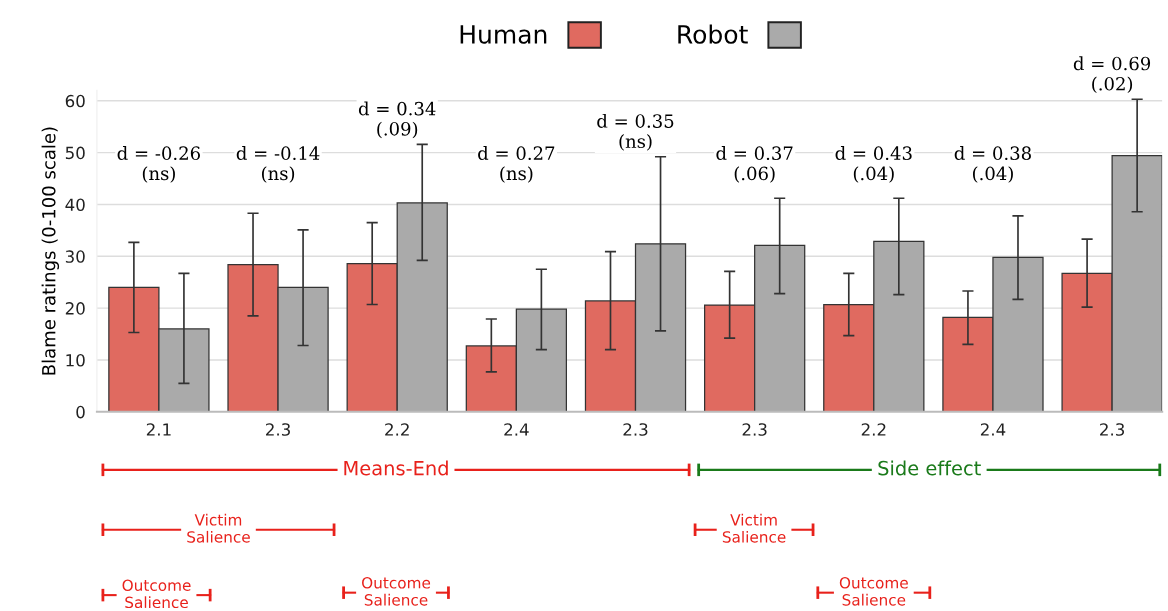  I want to click on annotation: d = 0.34 (.09), so click(397, 120).